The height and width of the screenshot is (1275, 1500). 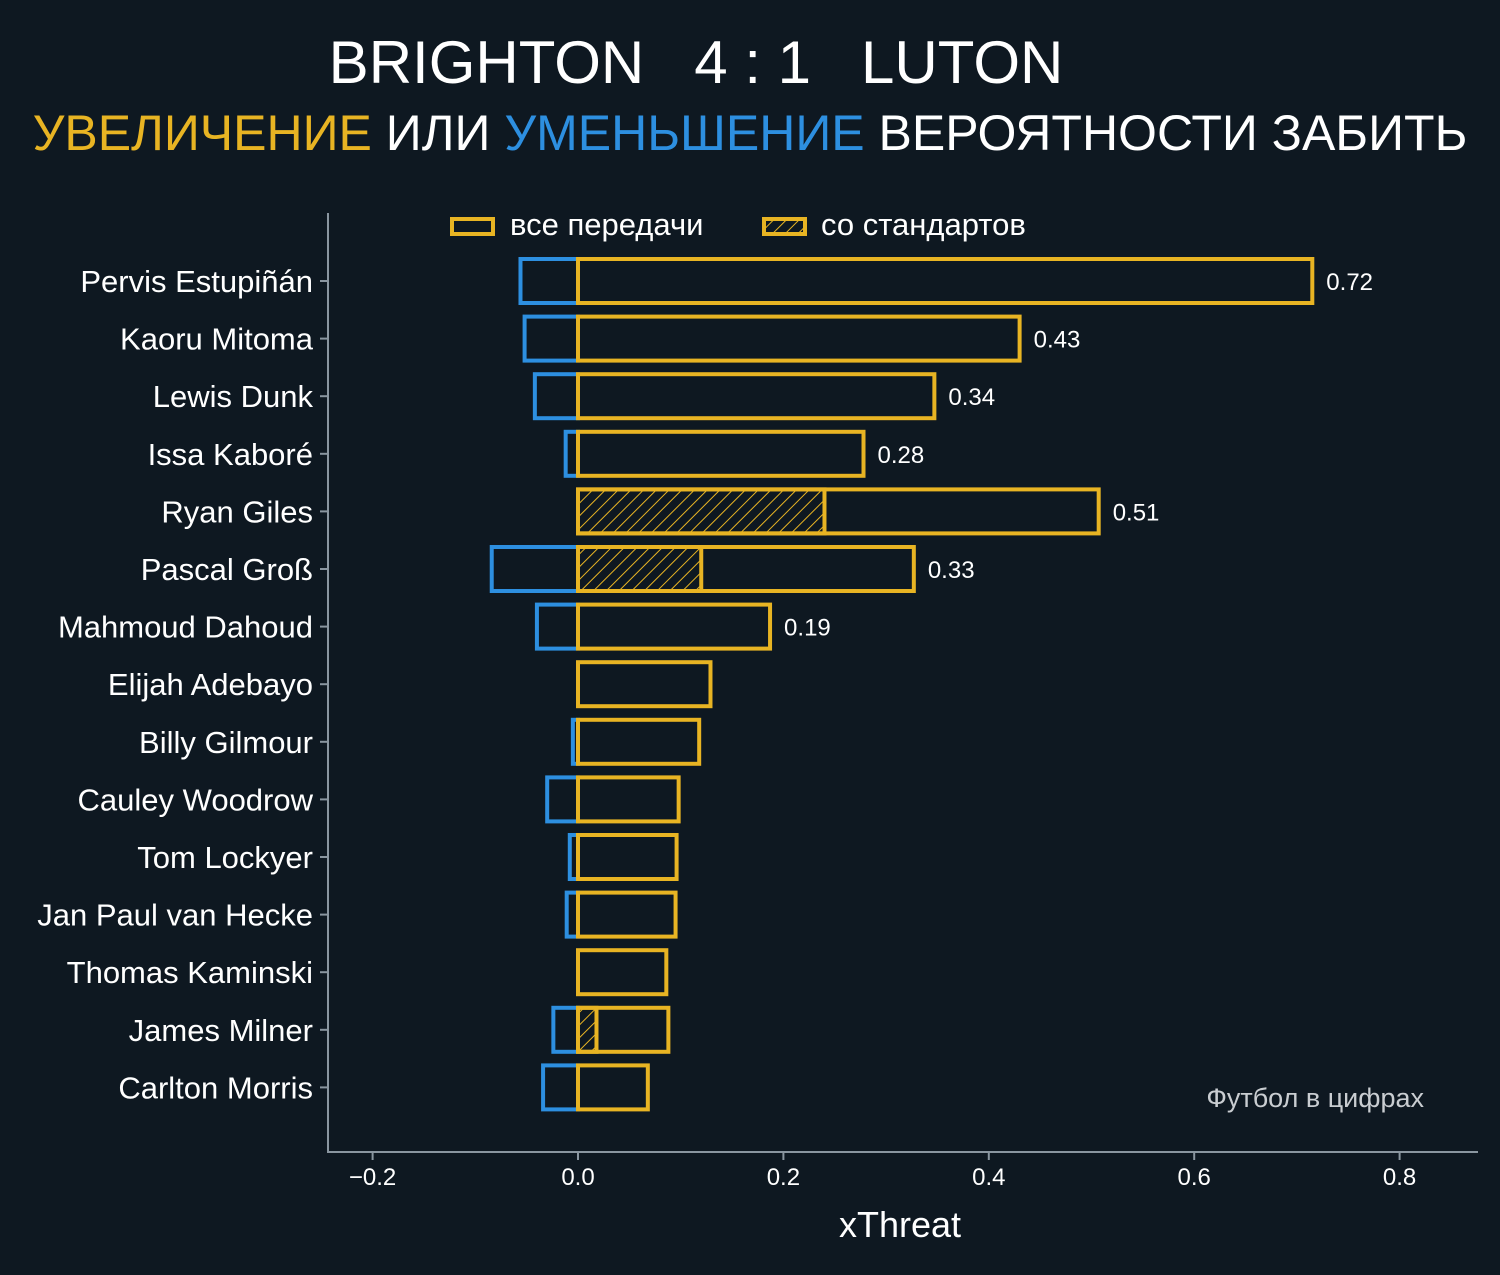 What do you see at coordinates (783, 1177) in the screenshot?
I see `x-tick-label: 0.2` at bounding box center [783, 1177].